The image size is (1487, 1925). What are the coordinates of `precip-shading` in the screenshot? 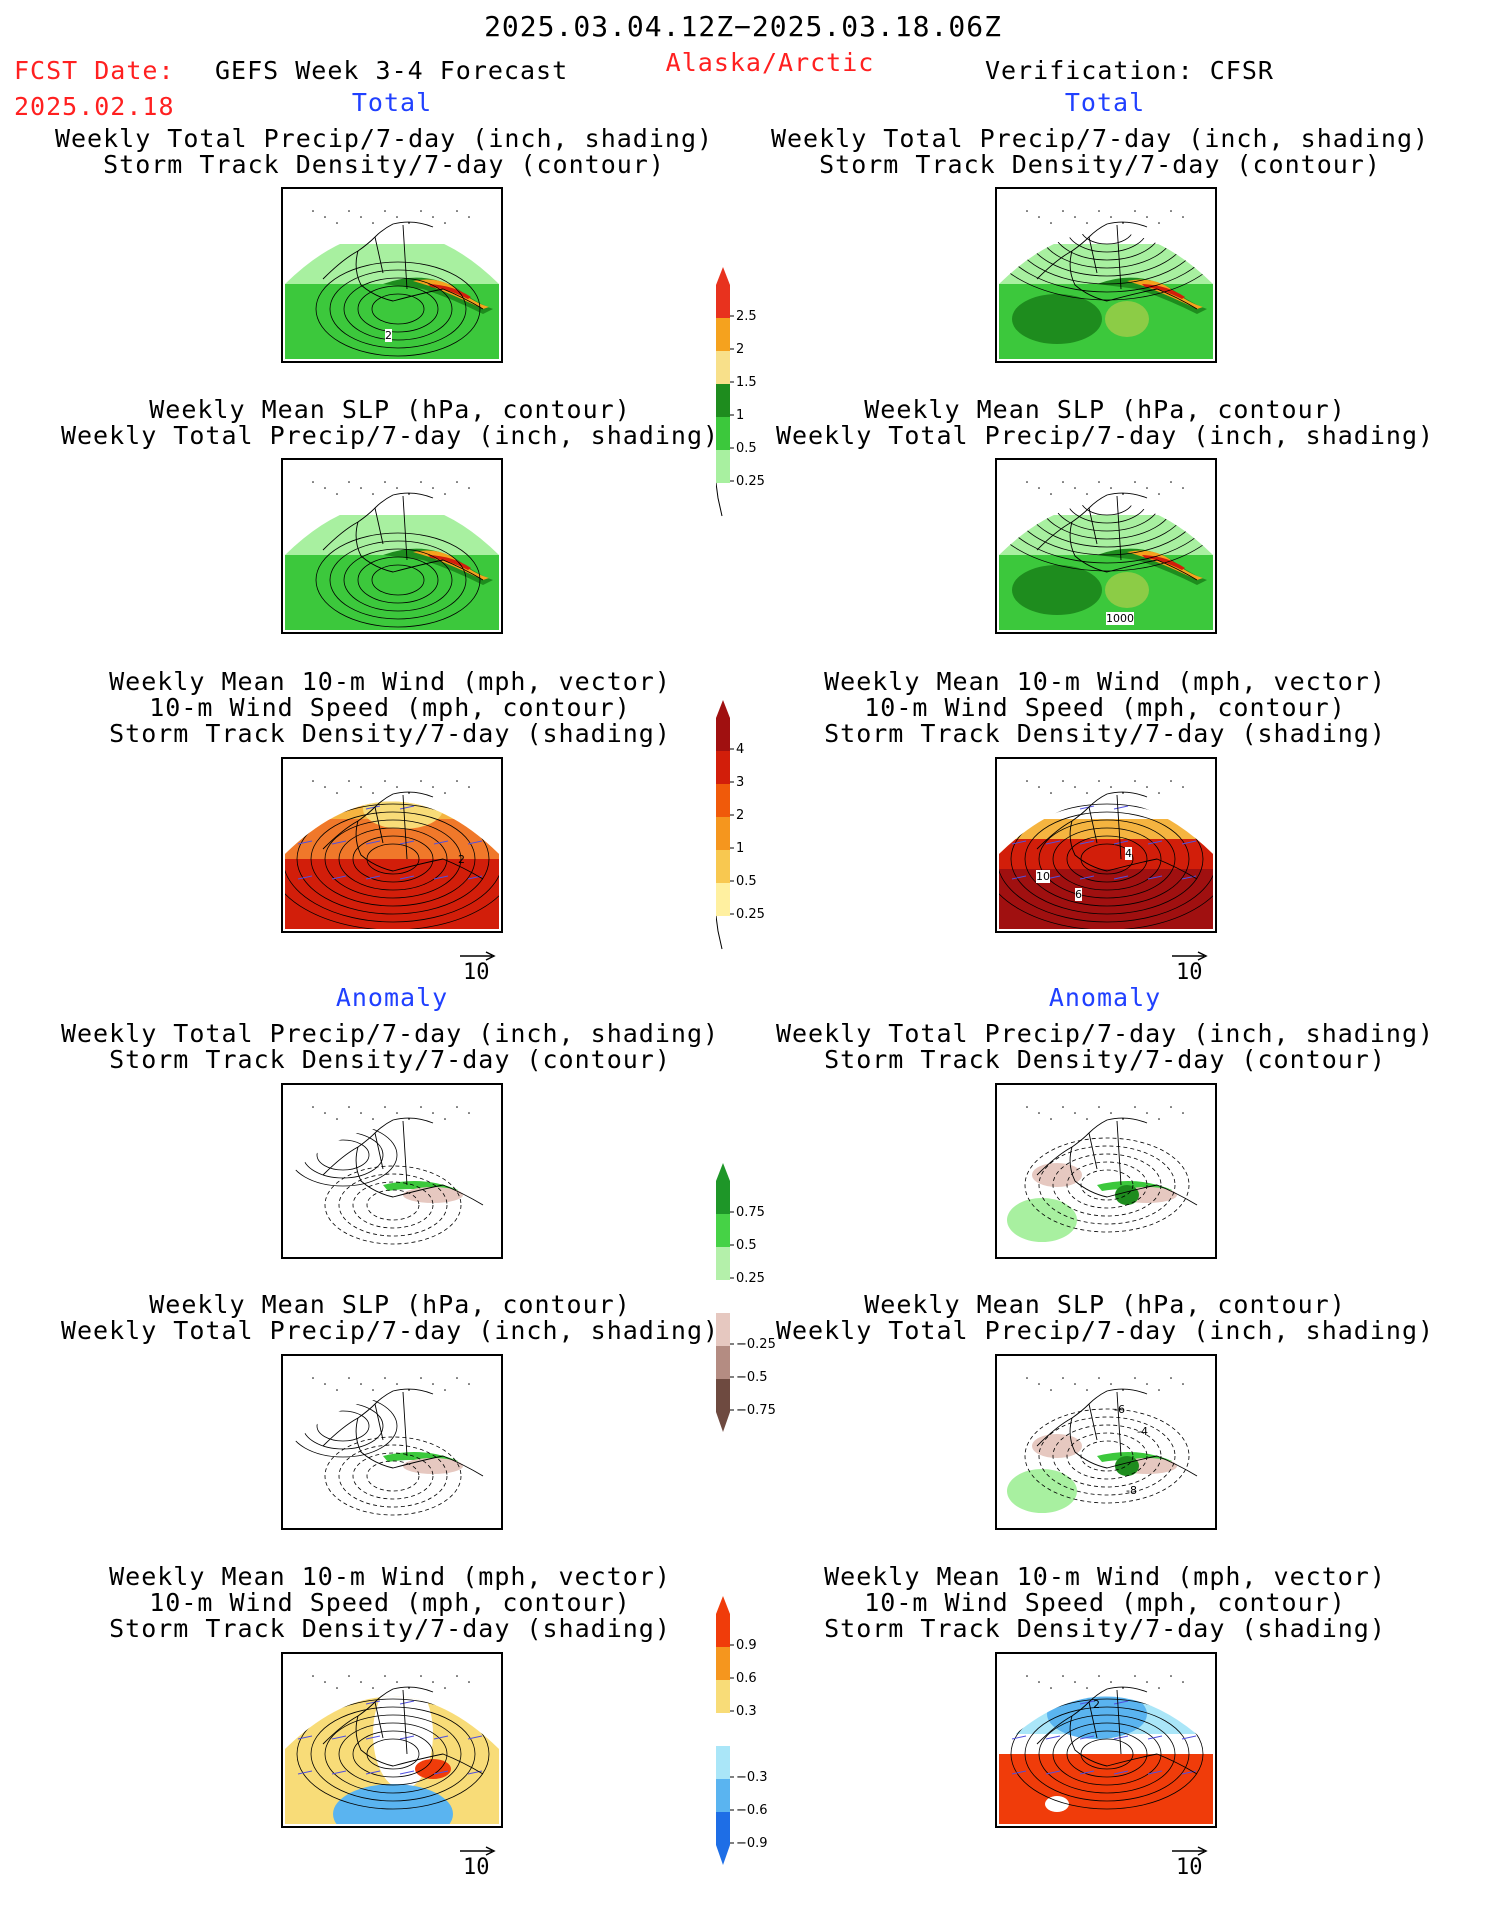 It's located at (449, 562).